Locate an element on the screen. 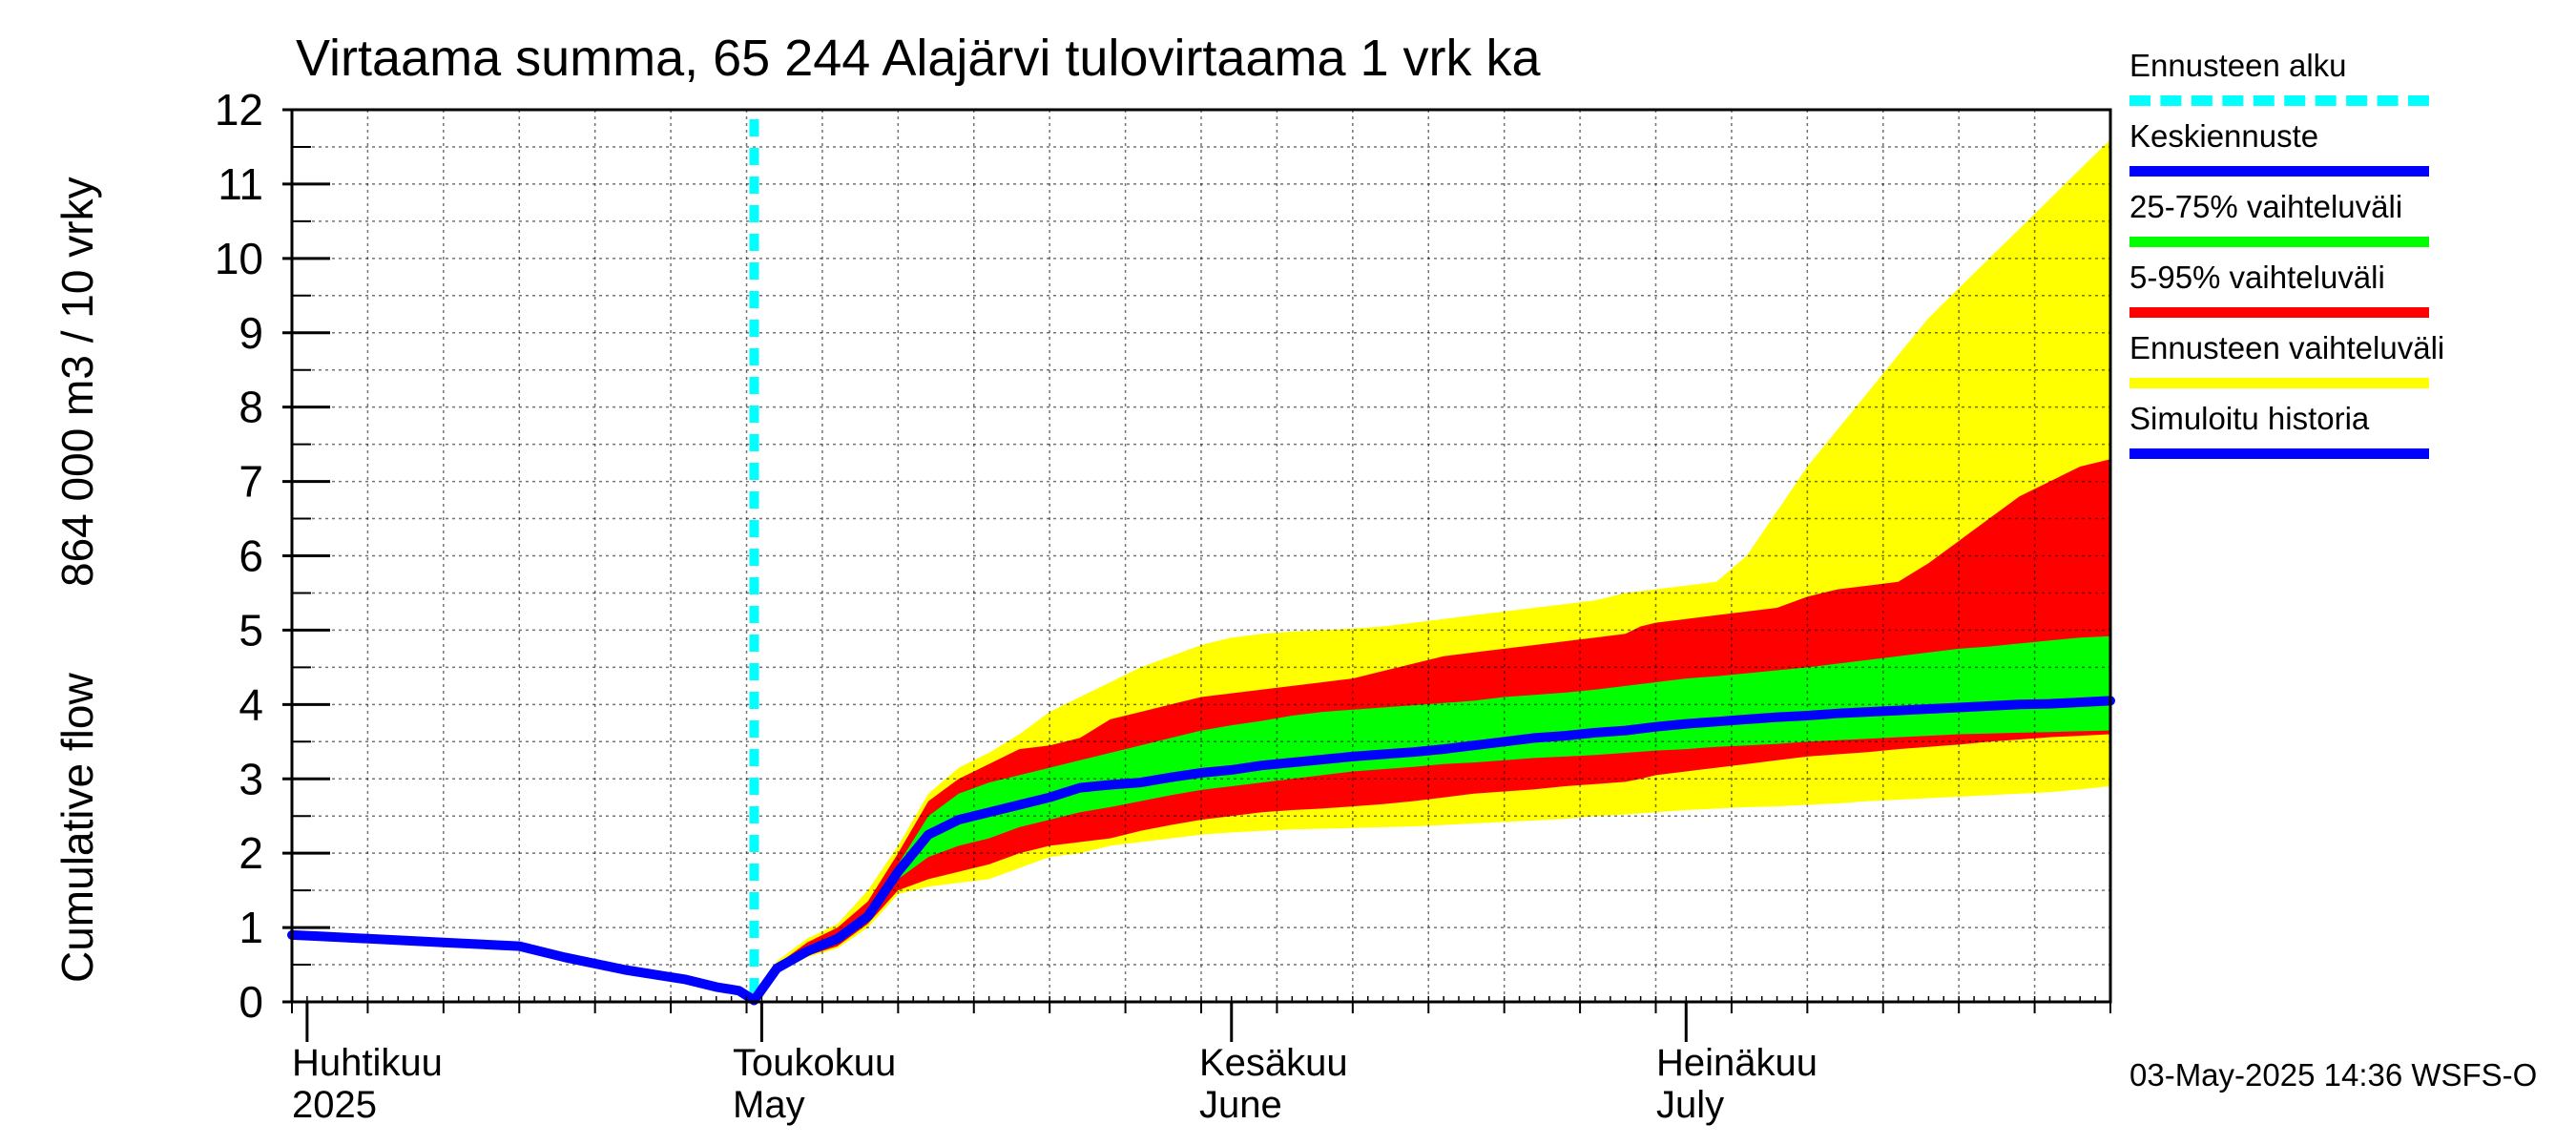 Image resolution: width=2576 pixels, height=1145 pixels. x-label-june: Kesäkuu June is located at coordinates (1273, 1084).